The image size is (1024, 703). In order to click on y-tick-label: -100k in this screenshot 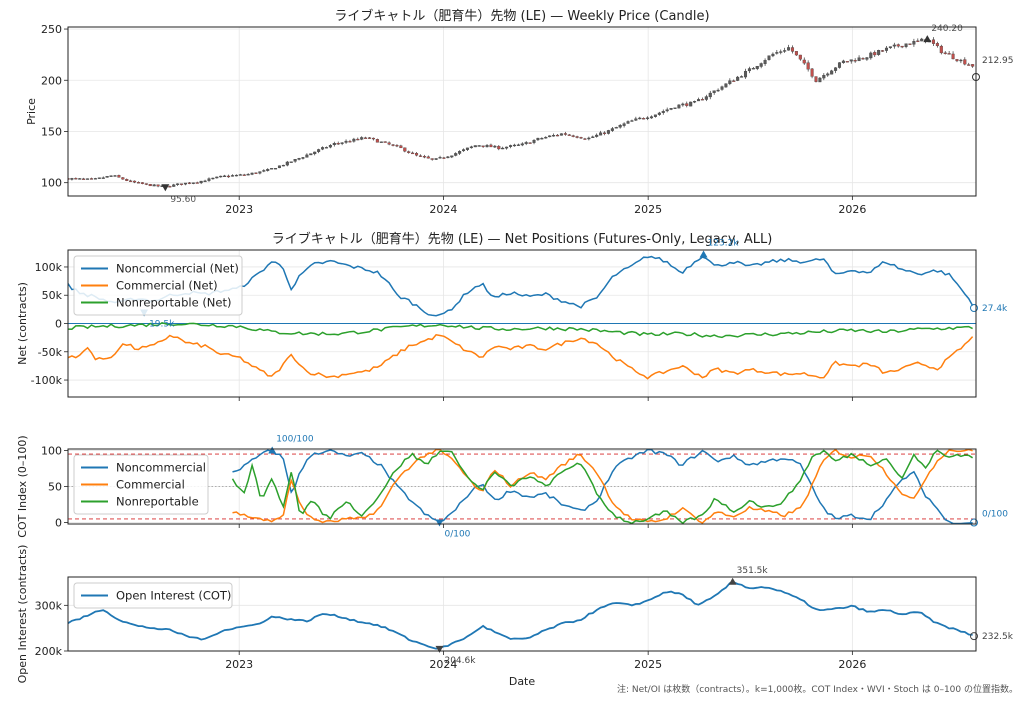, I will do `click(47, 380)`.